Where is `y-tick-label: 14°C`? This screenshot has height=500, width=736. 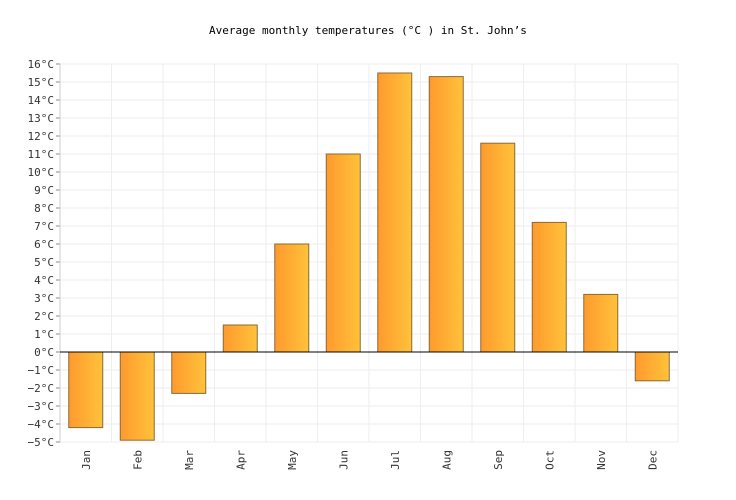 y-tick-label: 14°C is located at coordinates (41, 100).